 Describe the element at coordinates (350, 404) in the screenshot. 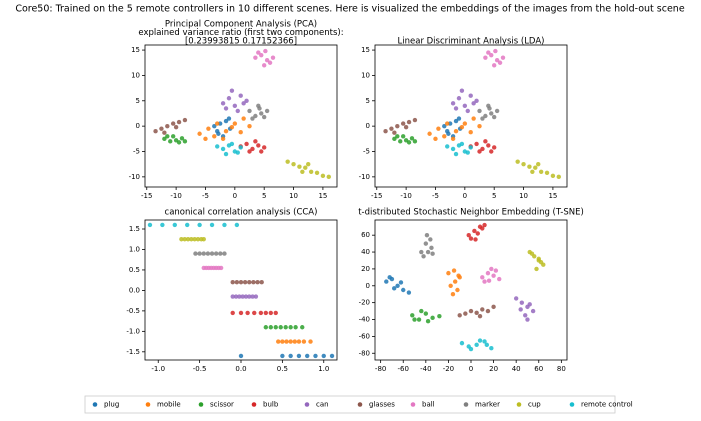

I see `legend-box` at that location.